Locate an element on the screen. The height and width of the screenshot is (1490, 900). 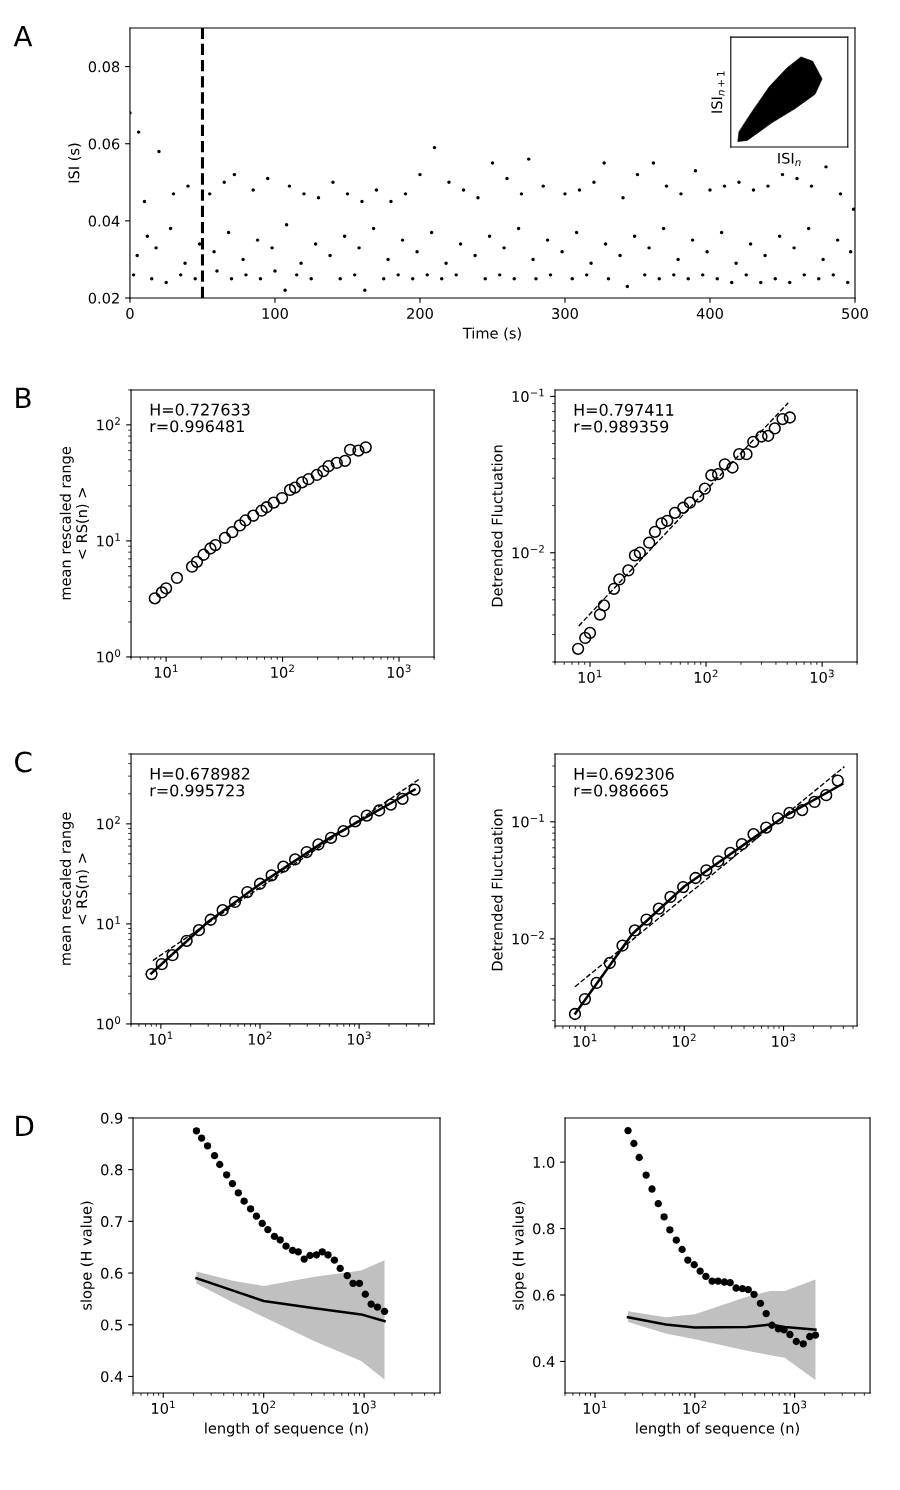
y-tick-label: 0.7 is located at coordinates (112, 1222).